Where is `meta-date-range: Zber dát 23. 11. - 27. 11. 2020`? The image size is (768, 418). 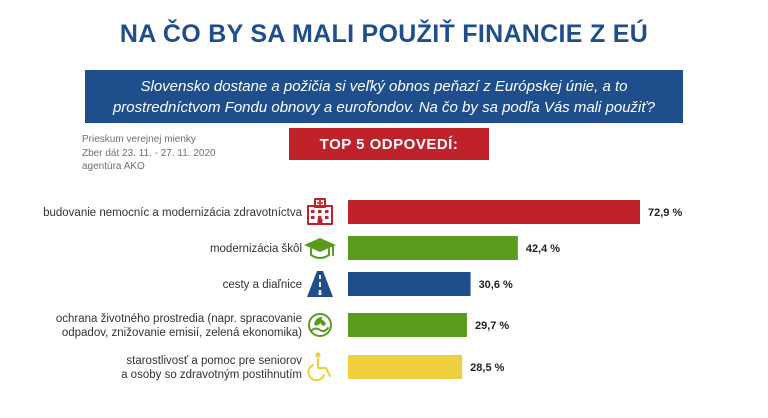 meta-date-range: Zber dát 23. 11. - 27. 11. 2020 is located at coordinates (149, 153).